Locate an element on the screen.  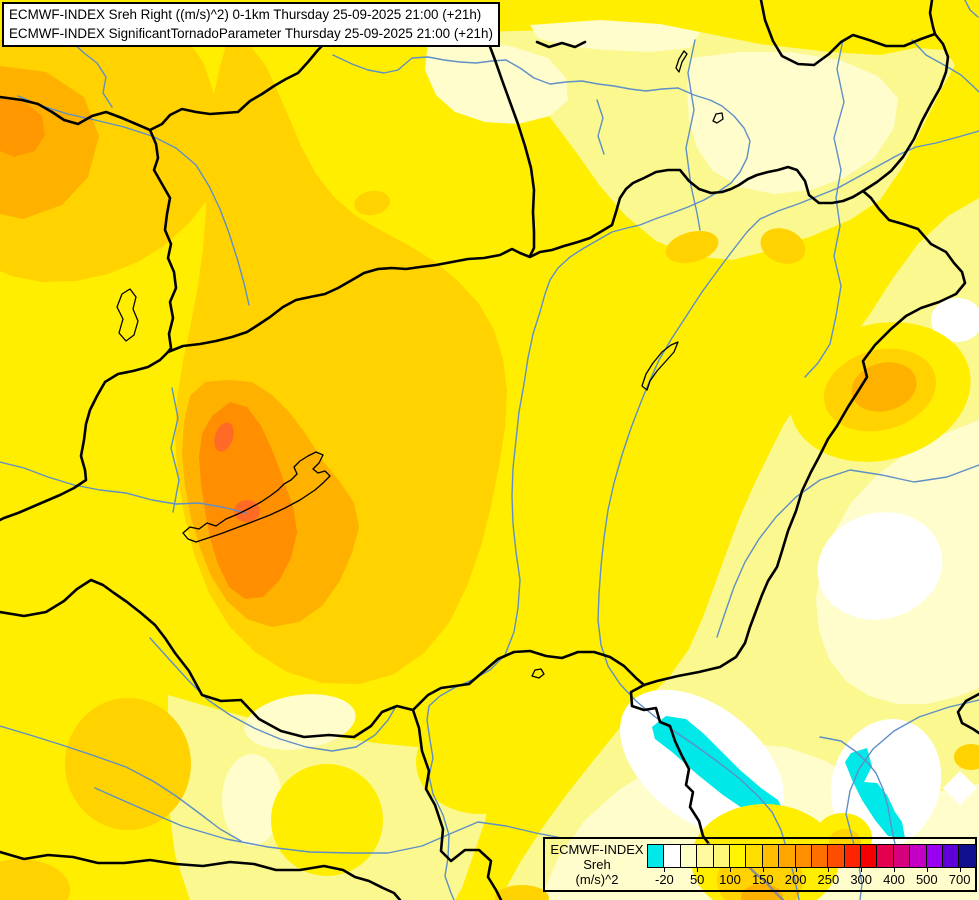
lake-tisza-outline is located at coordinates (660, 366).